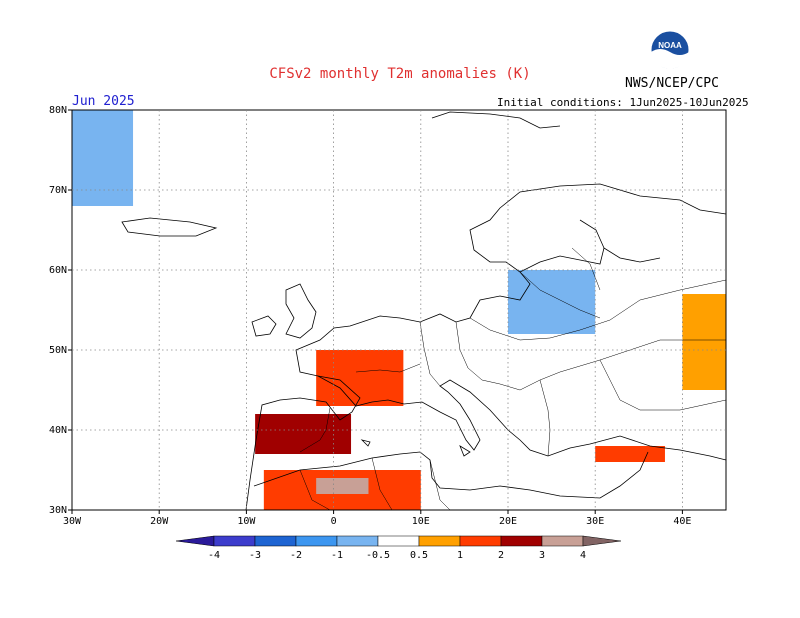 The image size is (800, 618). Describe the element at coordinates (58, 190) in the screenshot. I see `lat-tick-label: 70N` at that location.